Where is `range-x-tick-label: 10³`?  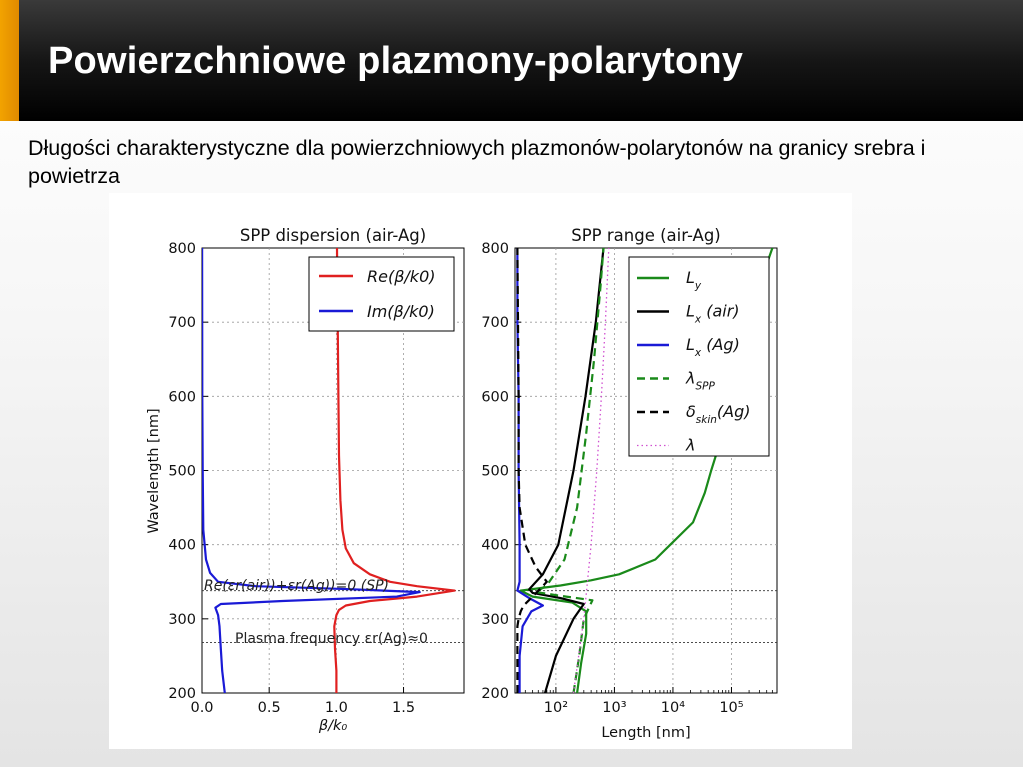 range-x-tick-label: 10³ is located at coordinates (614, 708).